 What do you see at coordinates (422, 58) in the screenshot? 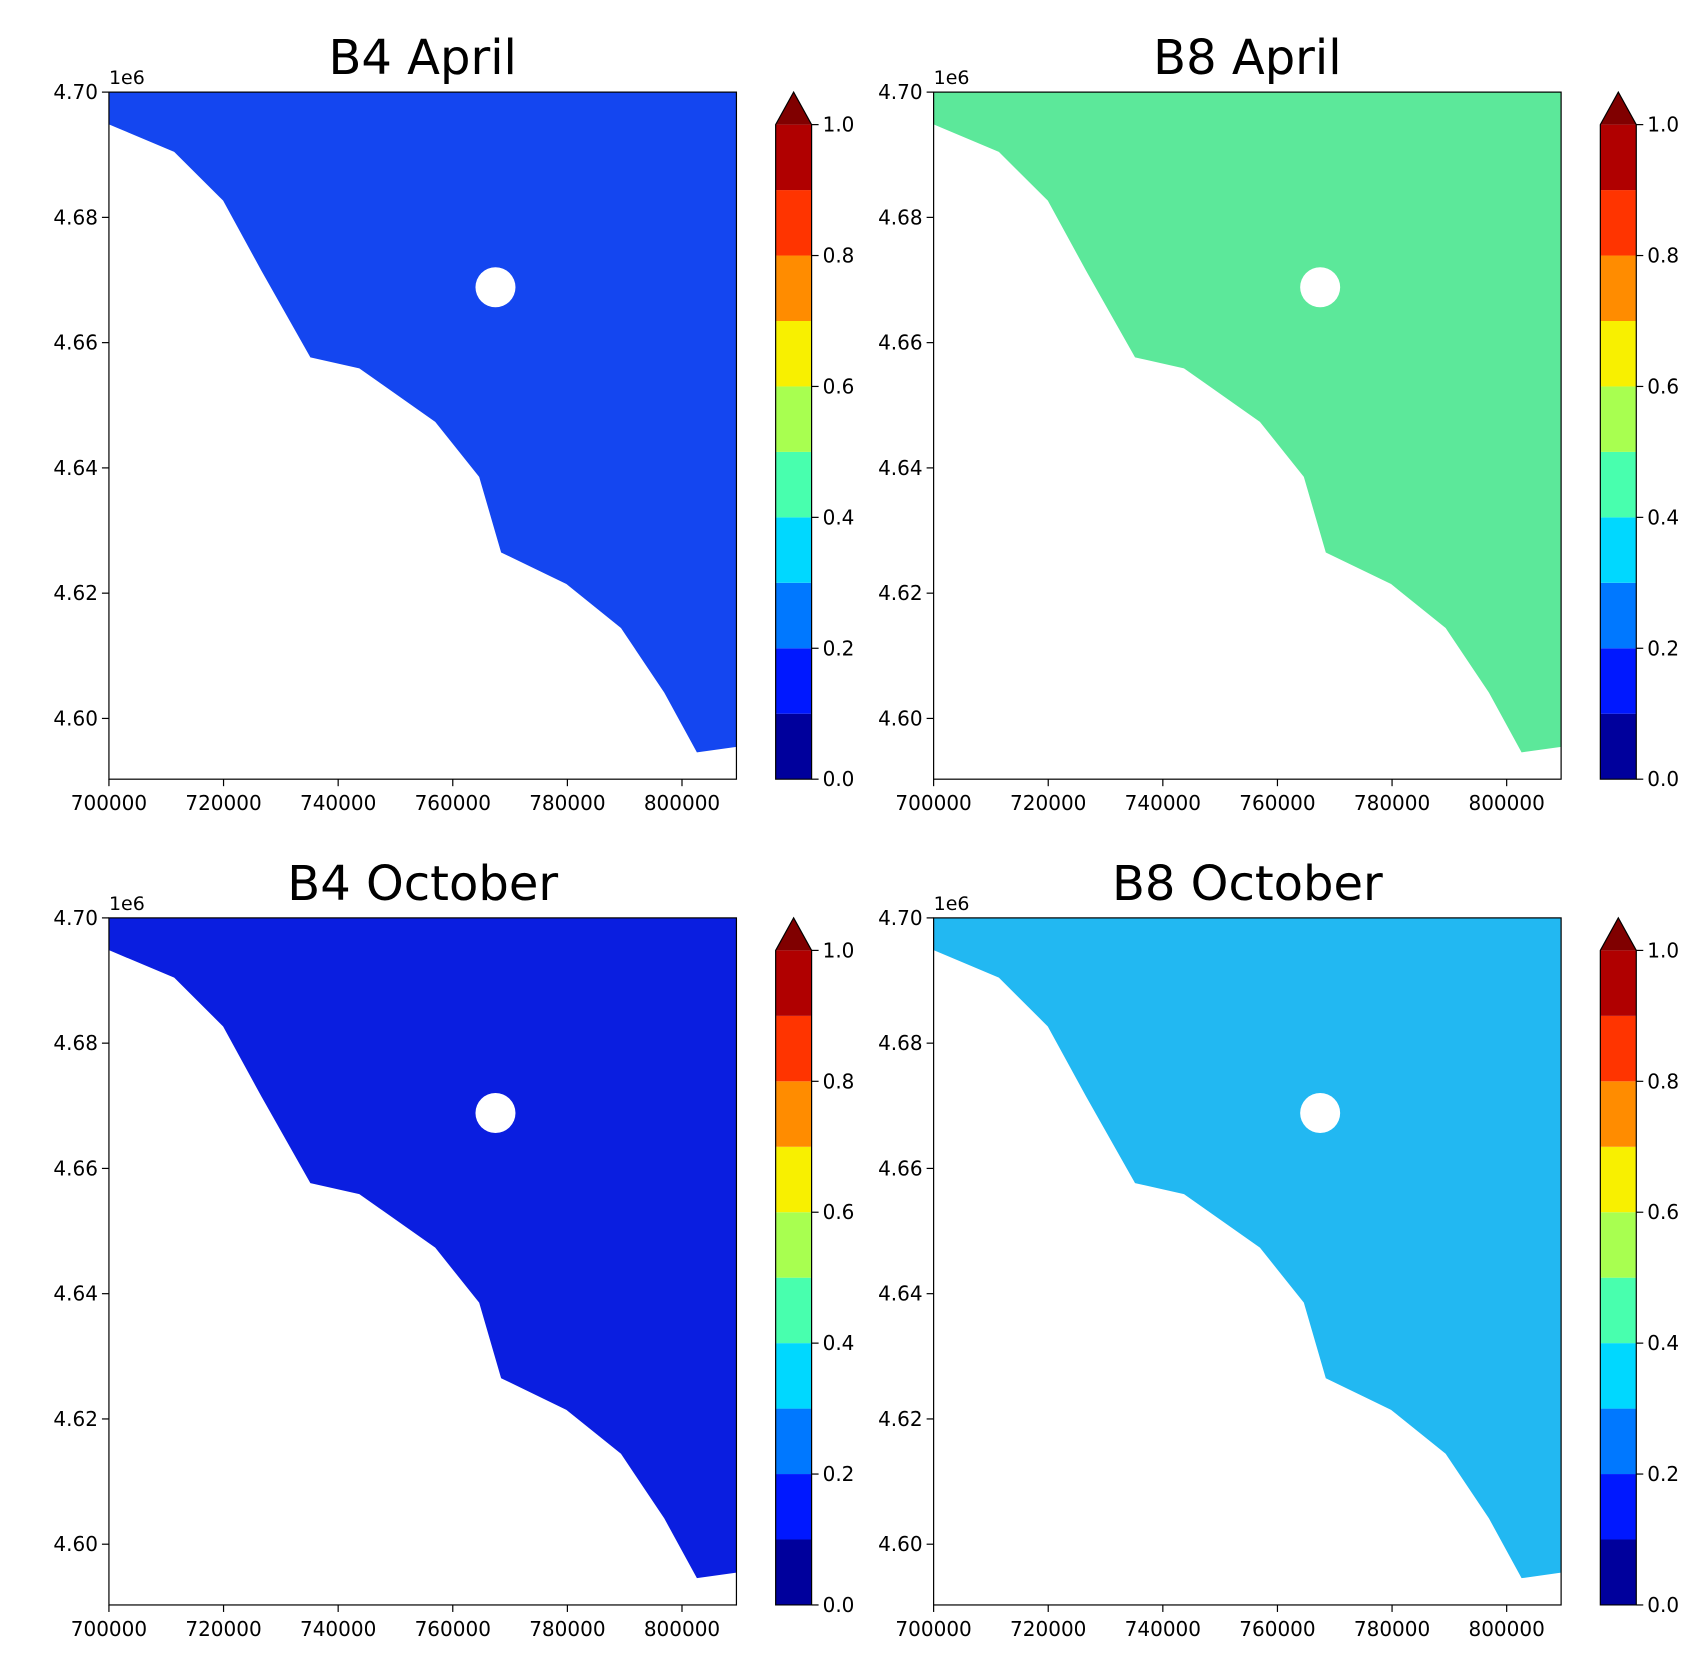
I see `panel-title: B4 April` at bounding box center [422, 58].